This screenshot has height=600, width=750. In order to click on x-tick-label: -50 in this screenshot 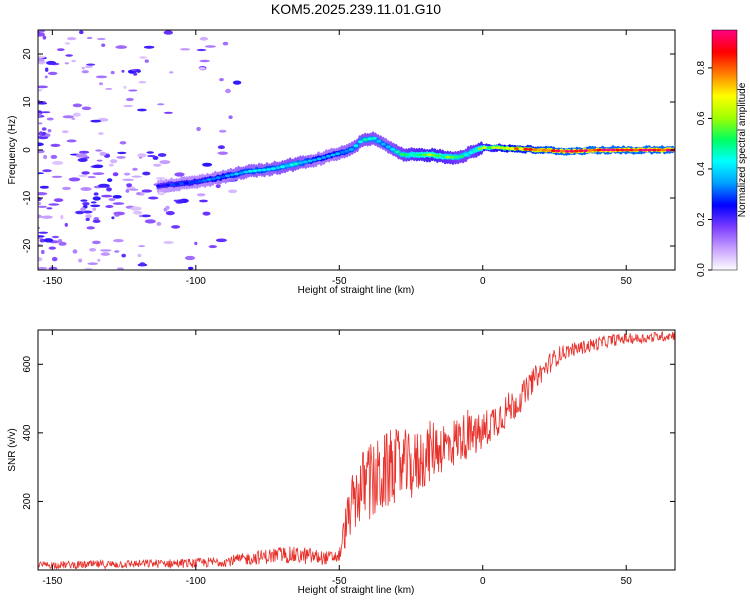, I will do `click(339, 281)`.